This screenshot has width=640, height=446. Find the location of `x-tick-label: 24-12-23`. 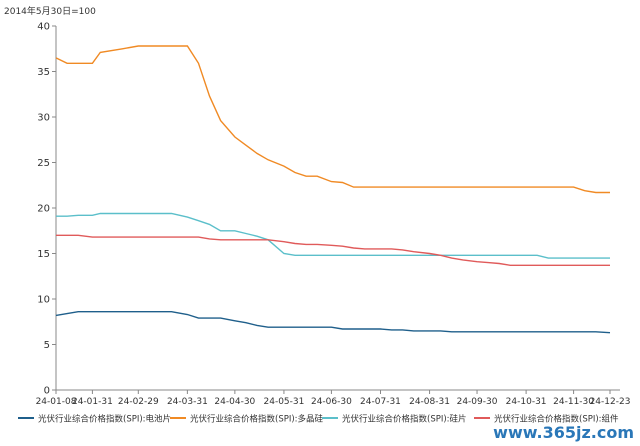

x-tick-label: 24-12-23 is located at coordinates (610, 402).